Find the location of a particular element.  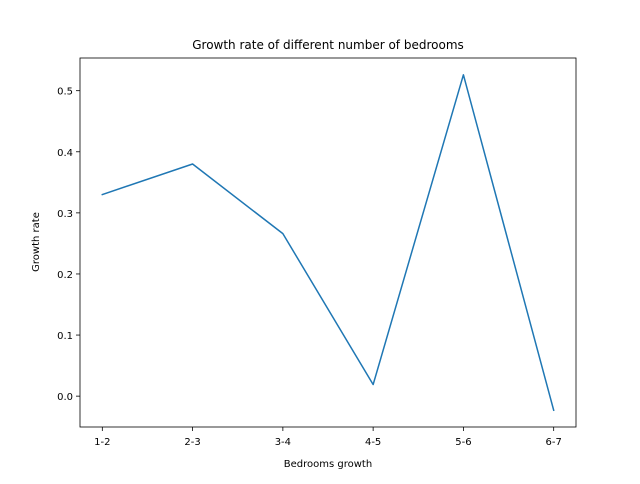

x-tick-label: 2-3 is located at coordinates (192, 442).